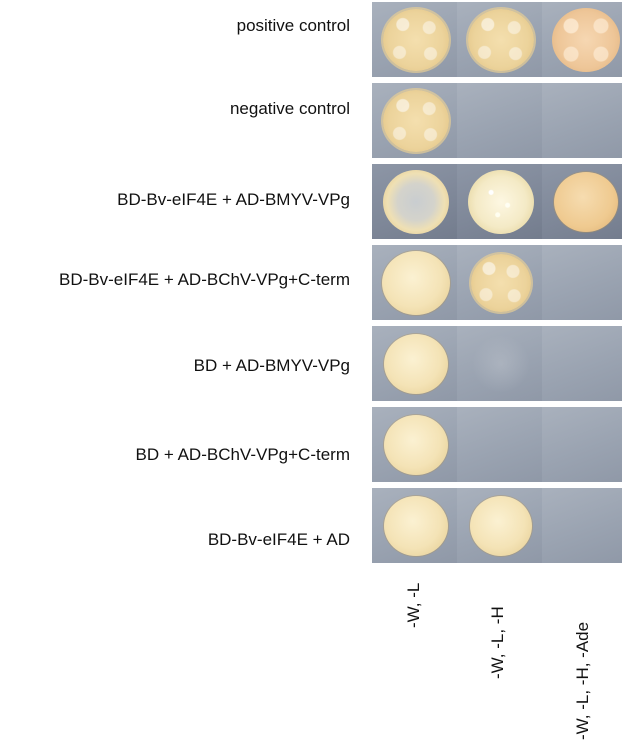  I want to click on panel-bmyv-vpg-col3, so click(582, 201).